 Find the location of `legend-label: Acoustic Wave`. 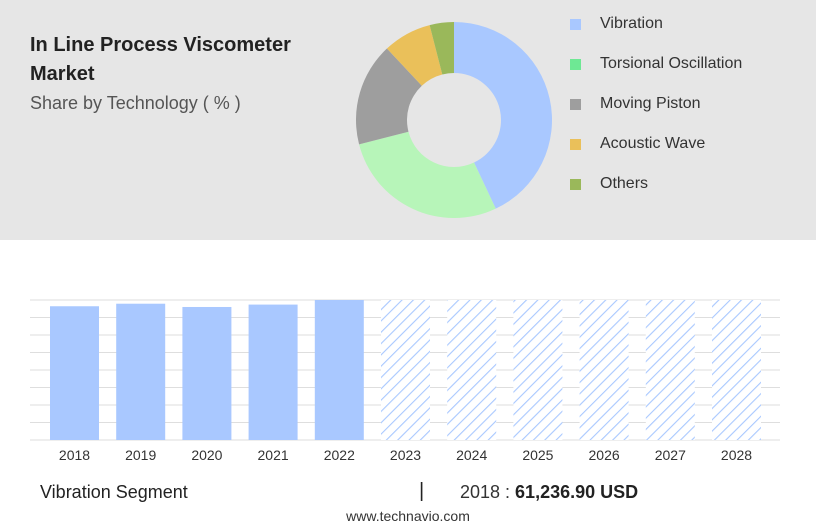

legend-label: Acoustic Wave is located at coordinates (653, 143).